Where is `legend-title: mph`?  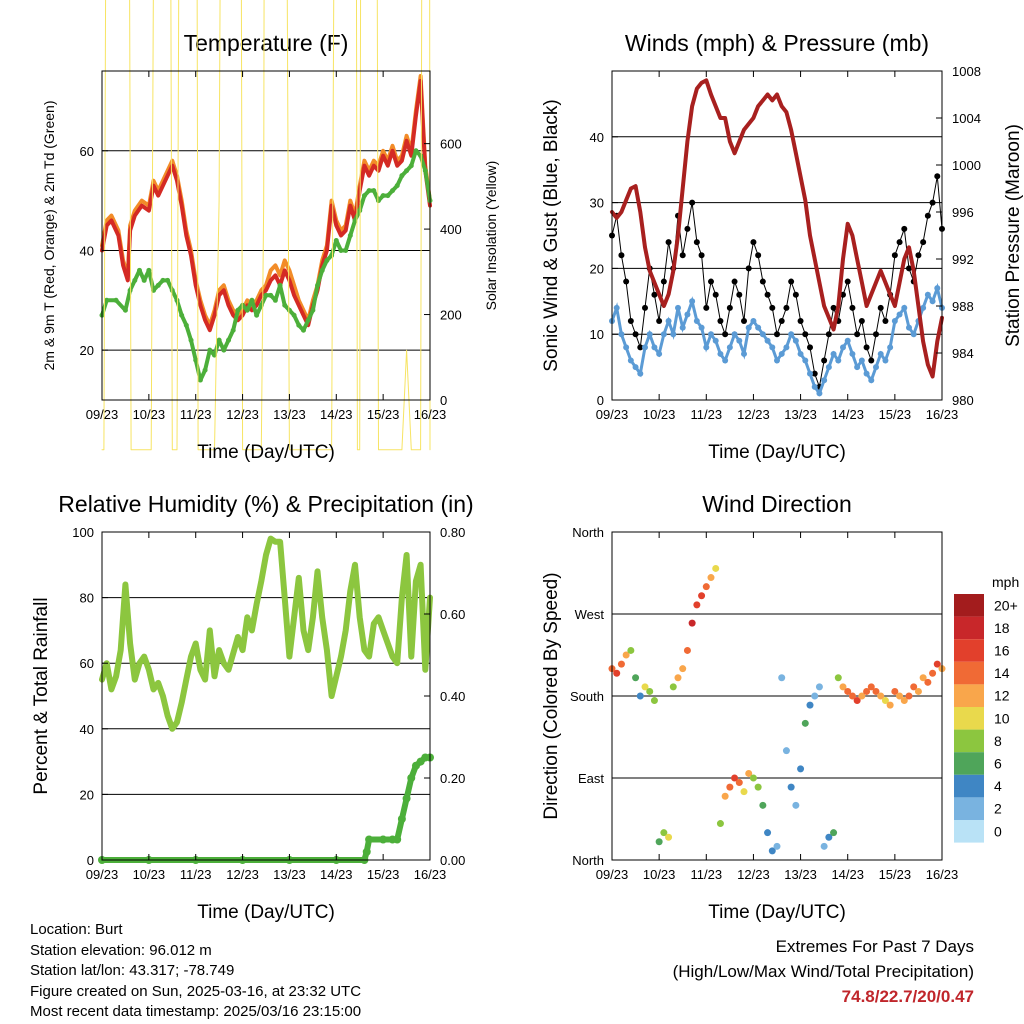
legend-title: mph is located at coordinates (1005, 582).